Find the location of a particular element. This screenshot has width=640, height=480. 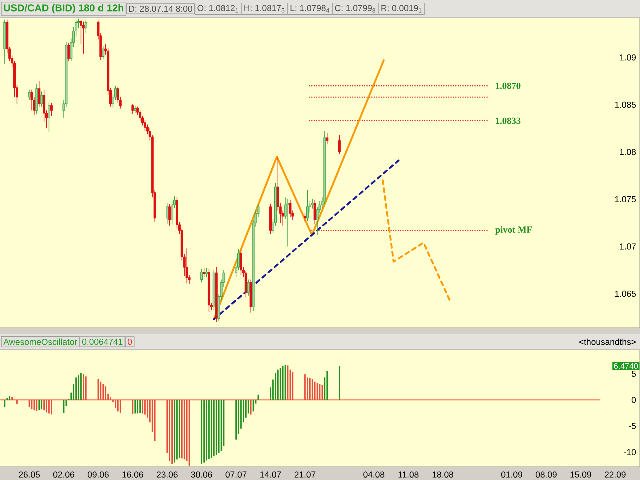

y-tick-label: -5 is located at coordinates (632, 426).